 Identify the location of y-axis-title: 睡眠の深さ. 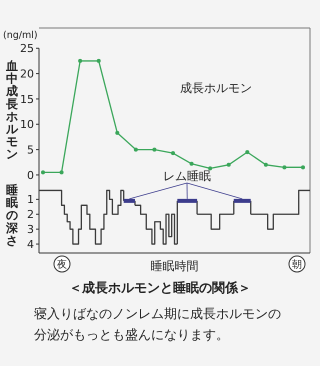
(12, 215).